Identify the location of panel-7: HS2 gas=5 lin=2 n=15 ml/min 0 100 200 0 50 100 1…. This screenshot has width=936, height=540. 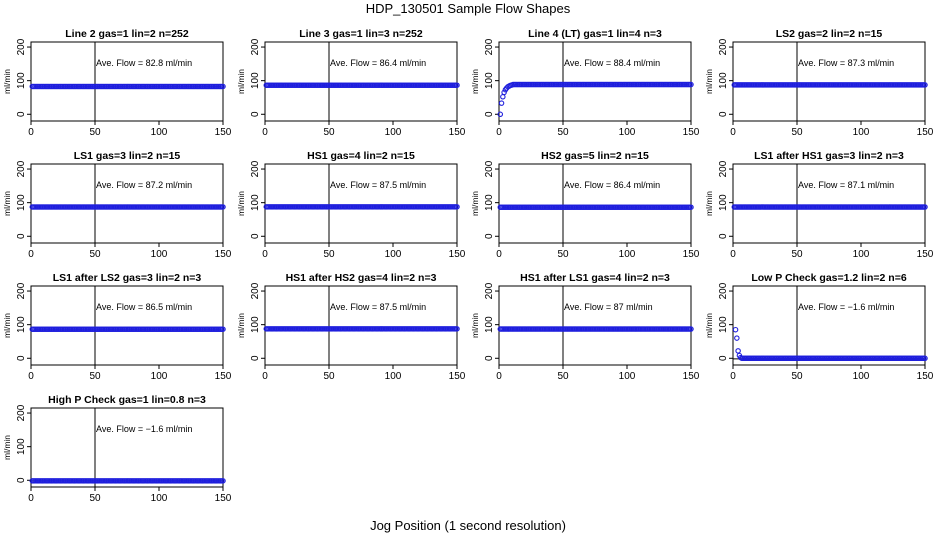
(585, 205).